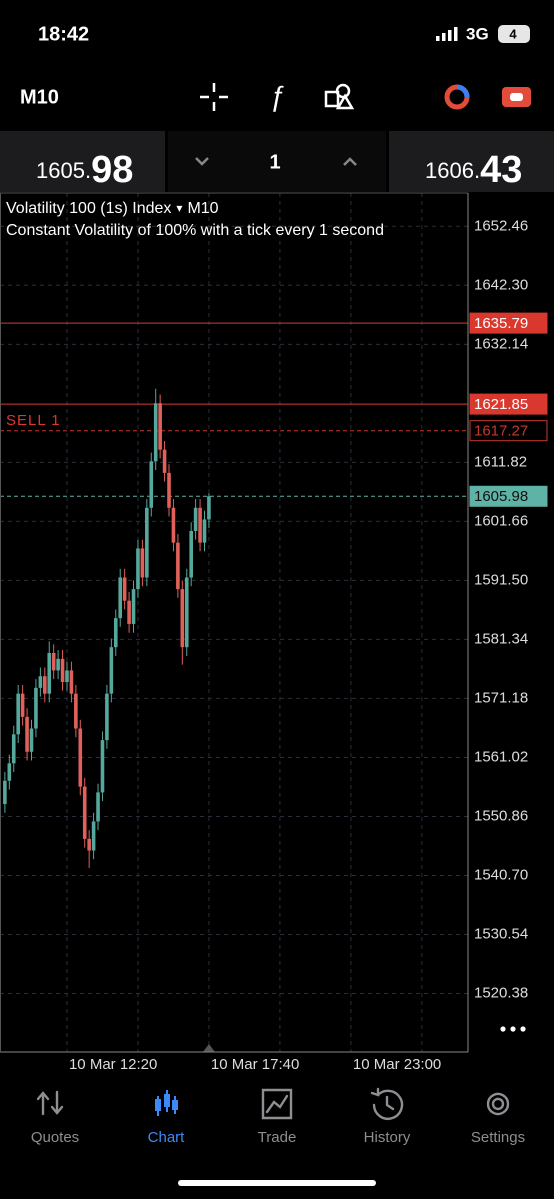 The width and height of the screenshot is (554, 1199). What do you see at coordinates (501, 579) in the screenshot?
I see `y-tick-label: 1591.50` at bounding box center [501, 579].